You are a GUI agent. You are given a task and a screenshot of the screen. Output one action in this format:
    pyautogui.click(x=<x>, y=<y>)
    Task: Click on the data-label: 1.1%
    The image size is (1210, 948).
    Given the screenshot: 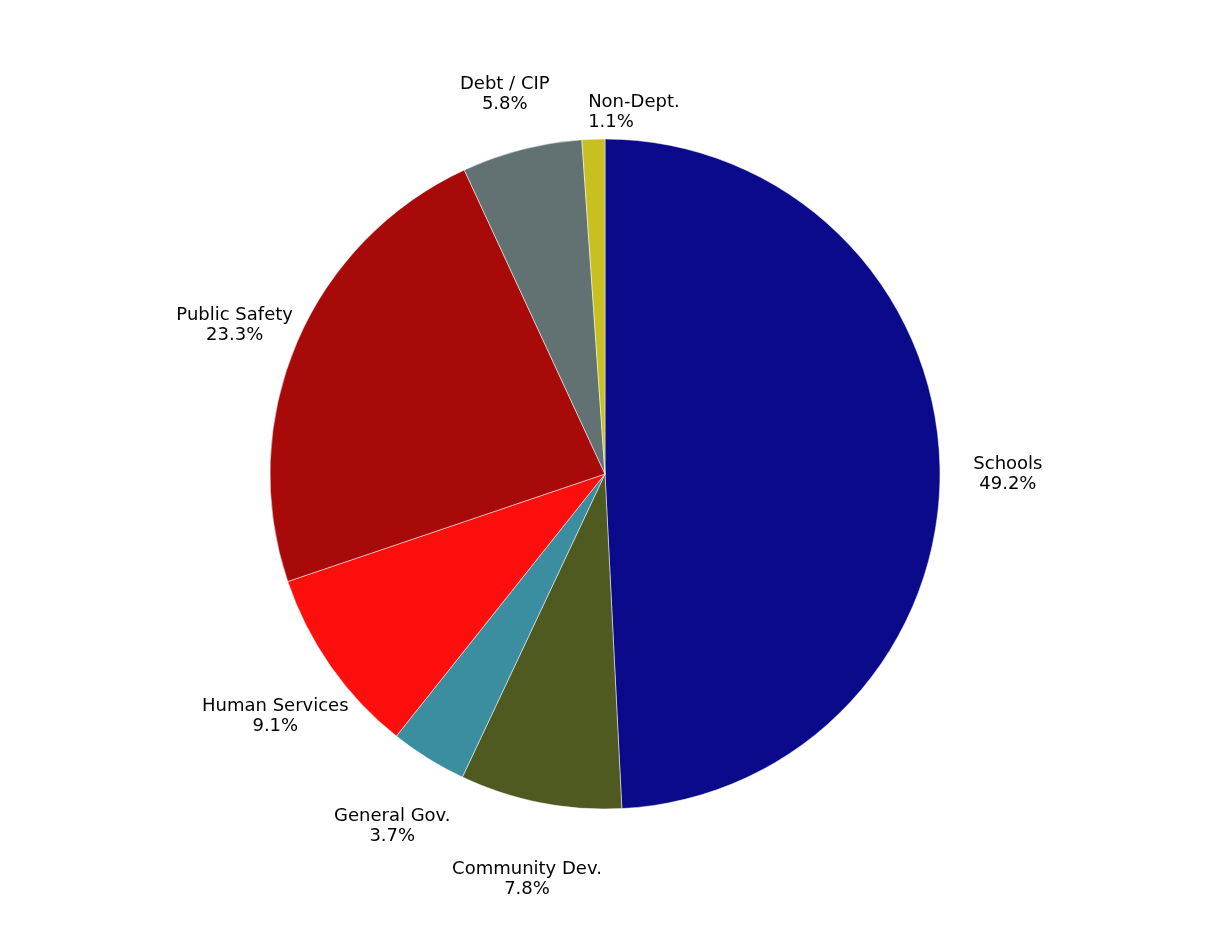 What is the action you would take?
    pyautogui.click(x=611, y=121)
    